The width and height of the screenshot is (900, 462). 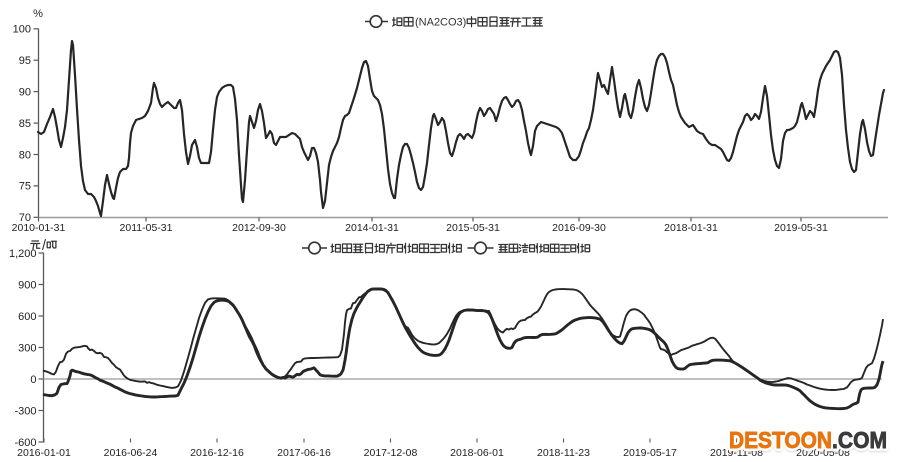 I want to click on svg-text: 2011-05-31, so click(x=146, y=228).